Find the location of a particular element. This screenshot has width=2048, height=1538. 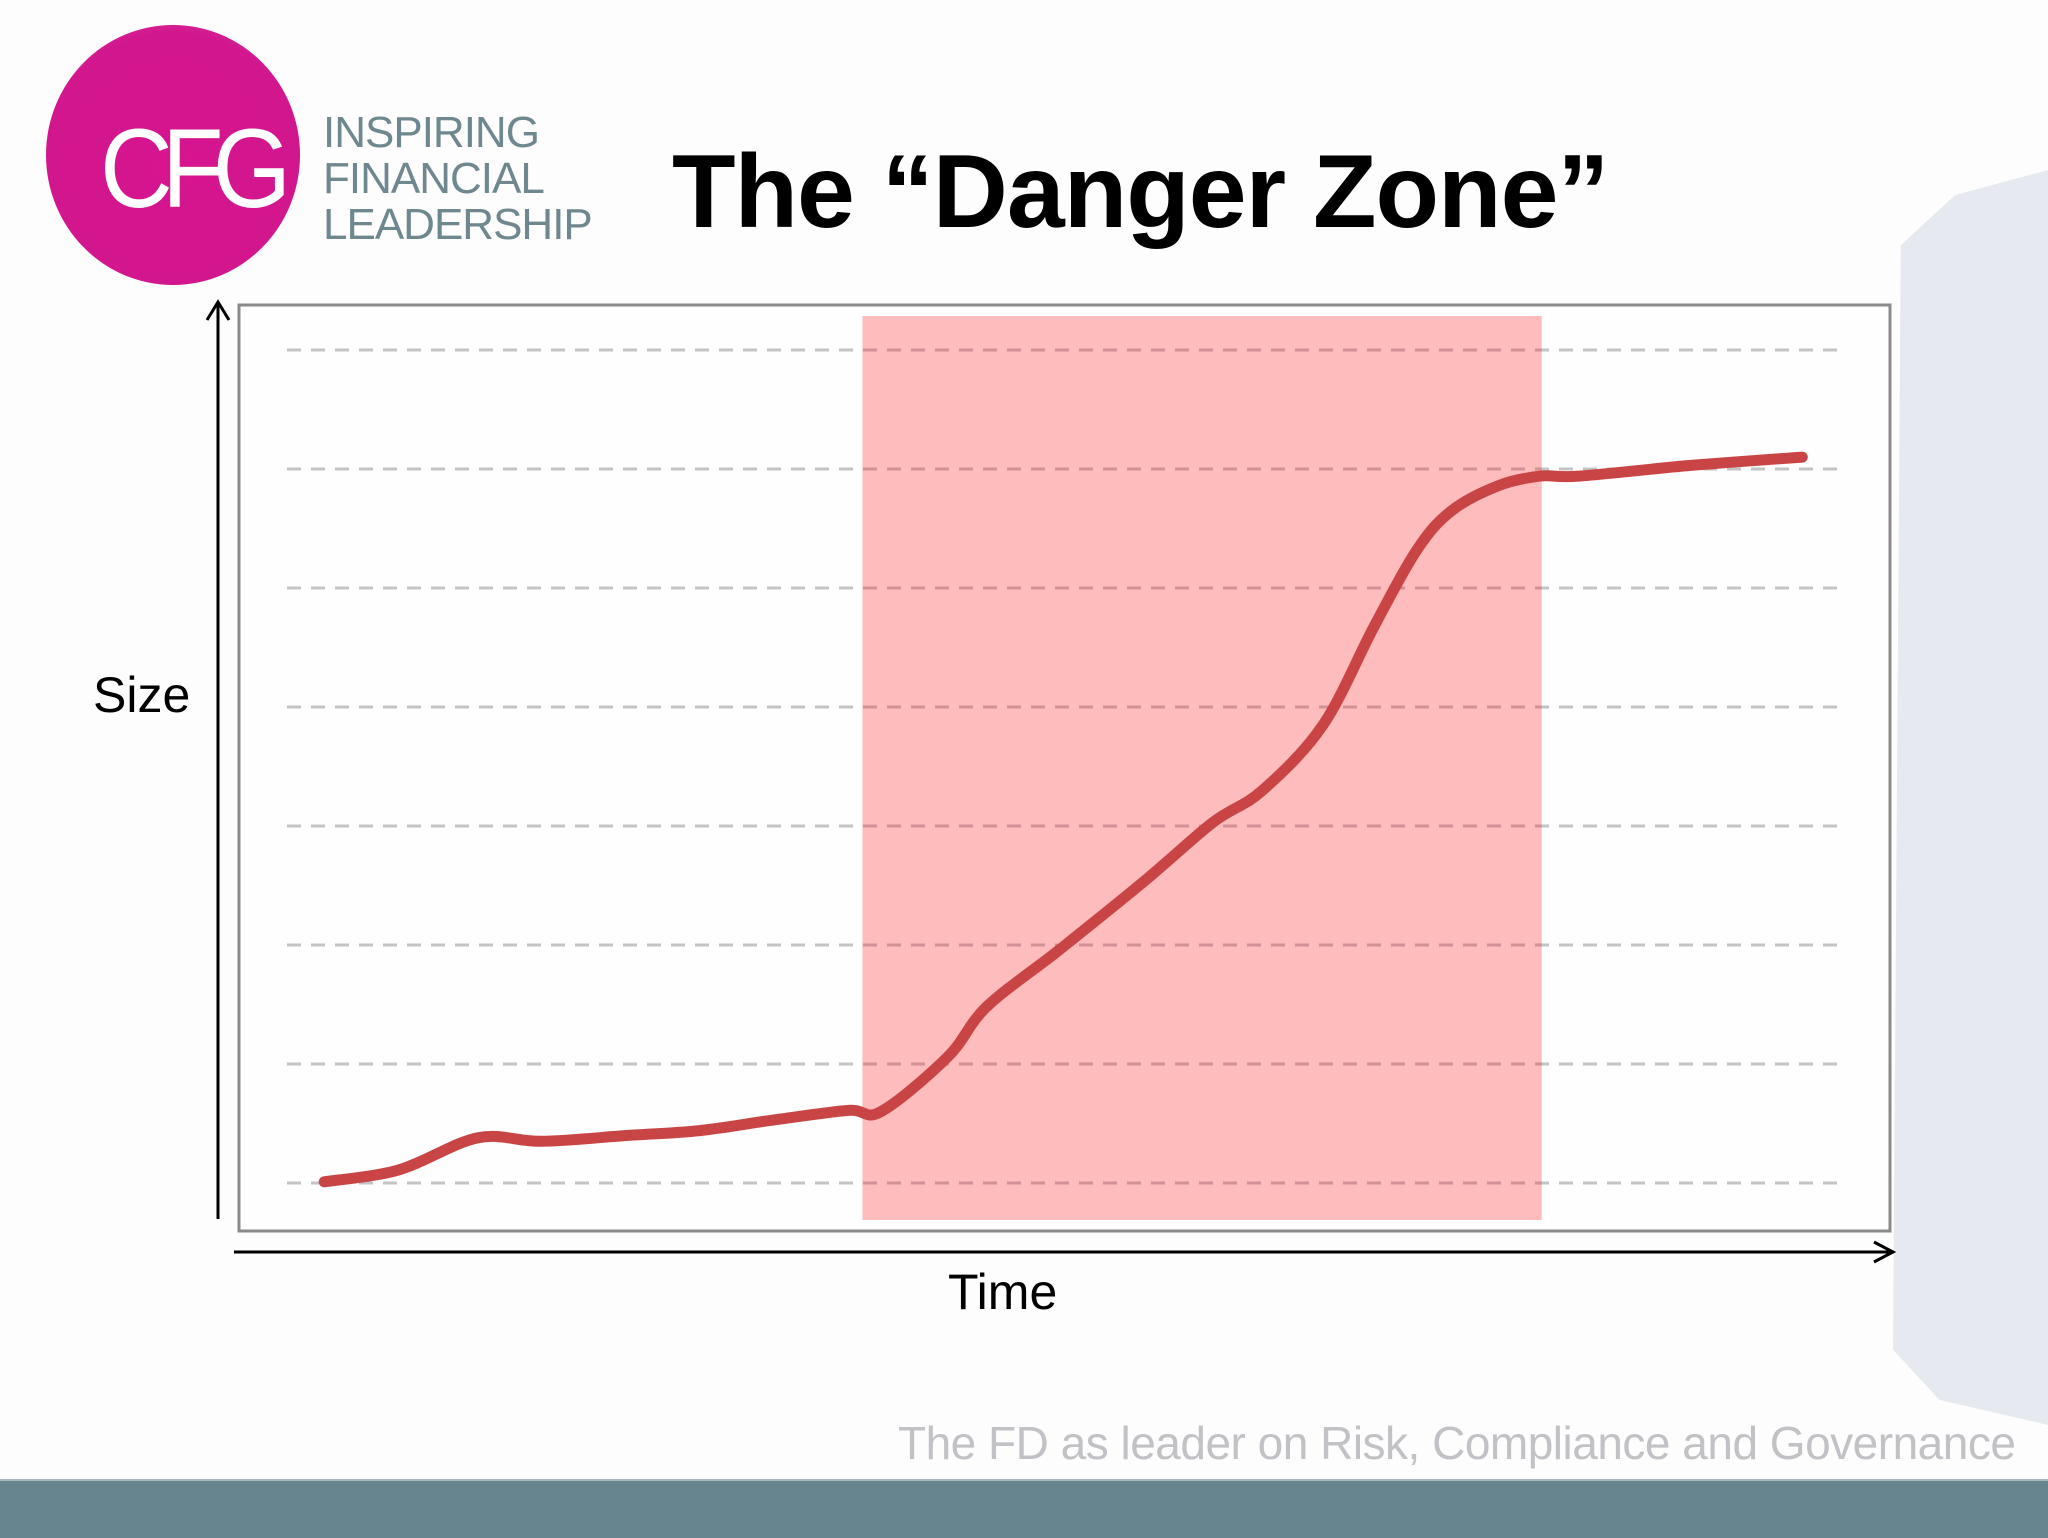

y-axis is located at coordinates (218, 759).